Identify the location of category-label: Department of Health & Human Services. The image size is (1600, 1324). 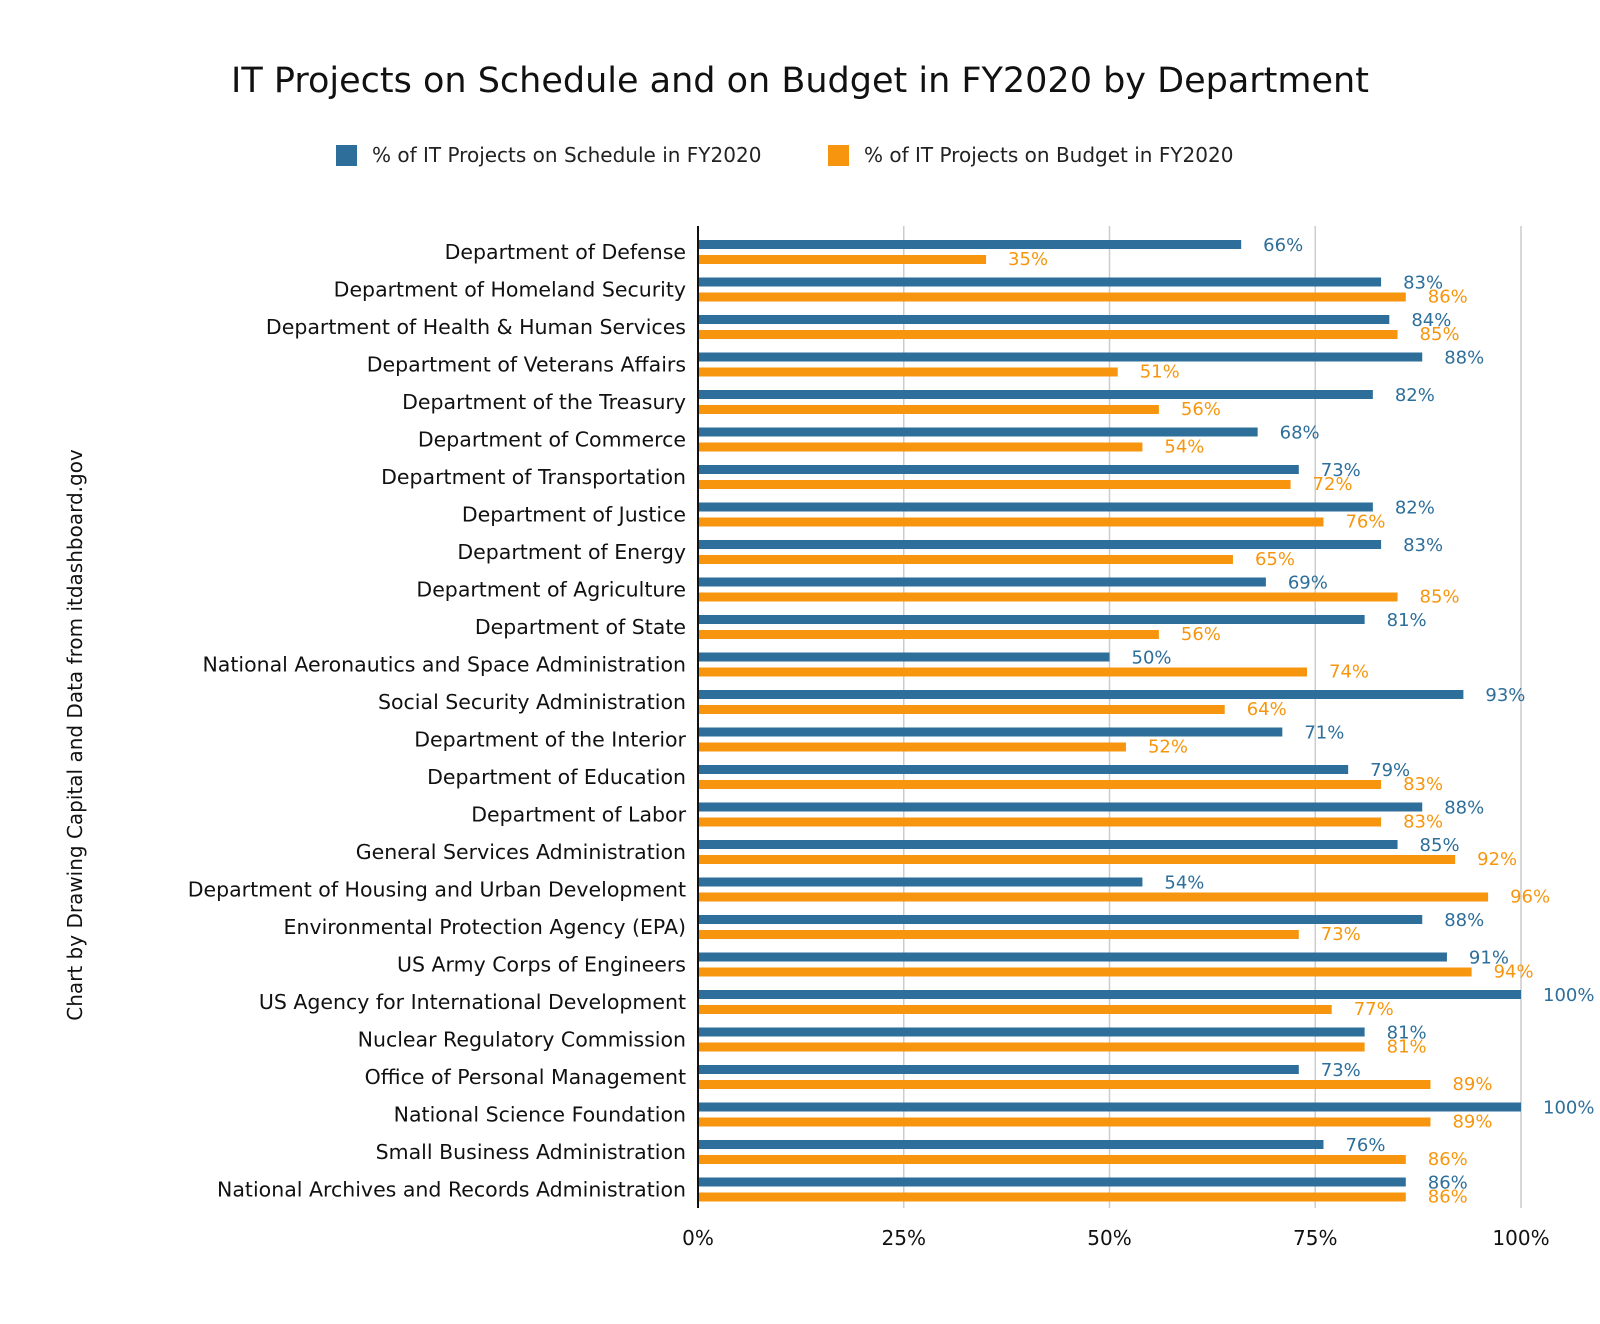
(476, 327).